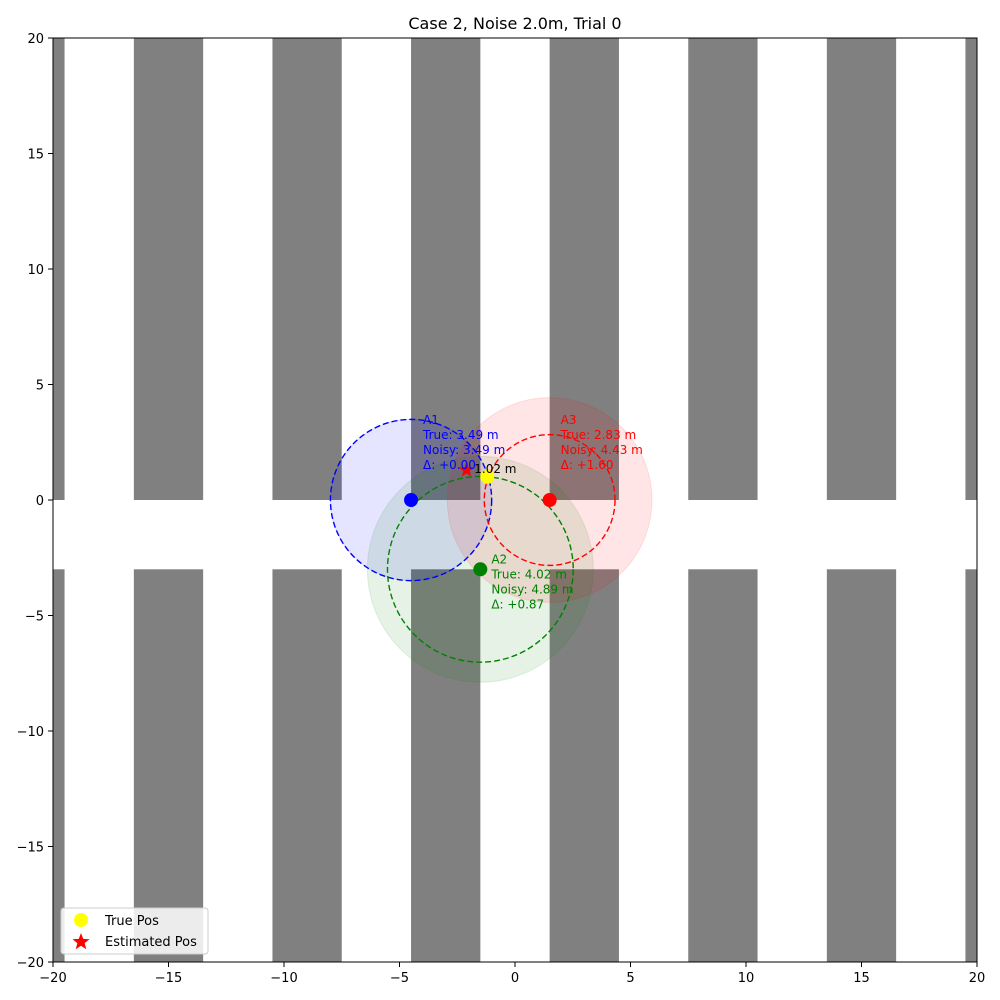 This screenshot has width=1000, height=1000. Describe the element at coordinates (460, 435) in the screenshot. I see `anchor-a1-label-line-1: True: 3.49 m` at that location.